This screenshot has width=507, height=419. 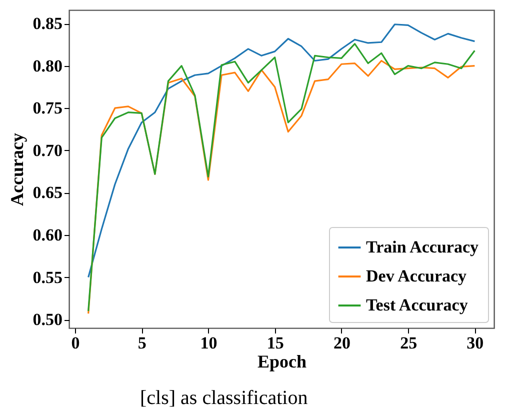 What do you see at coordinates (224, 398) in the screenshot?
I see `text: [cls] as classification` at bounding box center [224, 398].